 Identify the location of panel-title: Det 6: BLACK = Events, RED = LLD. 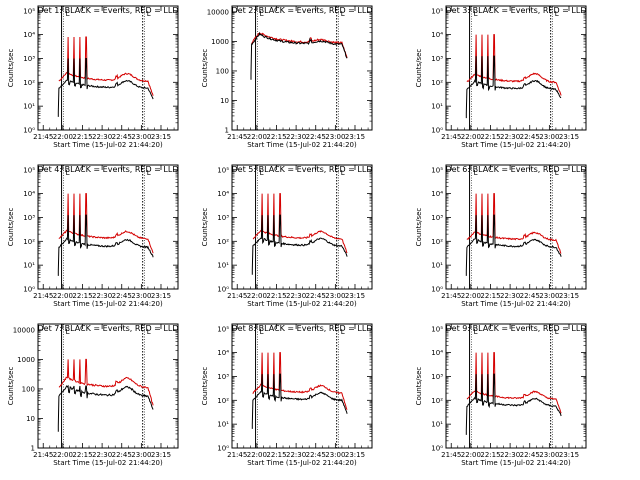
(516, 169).